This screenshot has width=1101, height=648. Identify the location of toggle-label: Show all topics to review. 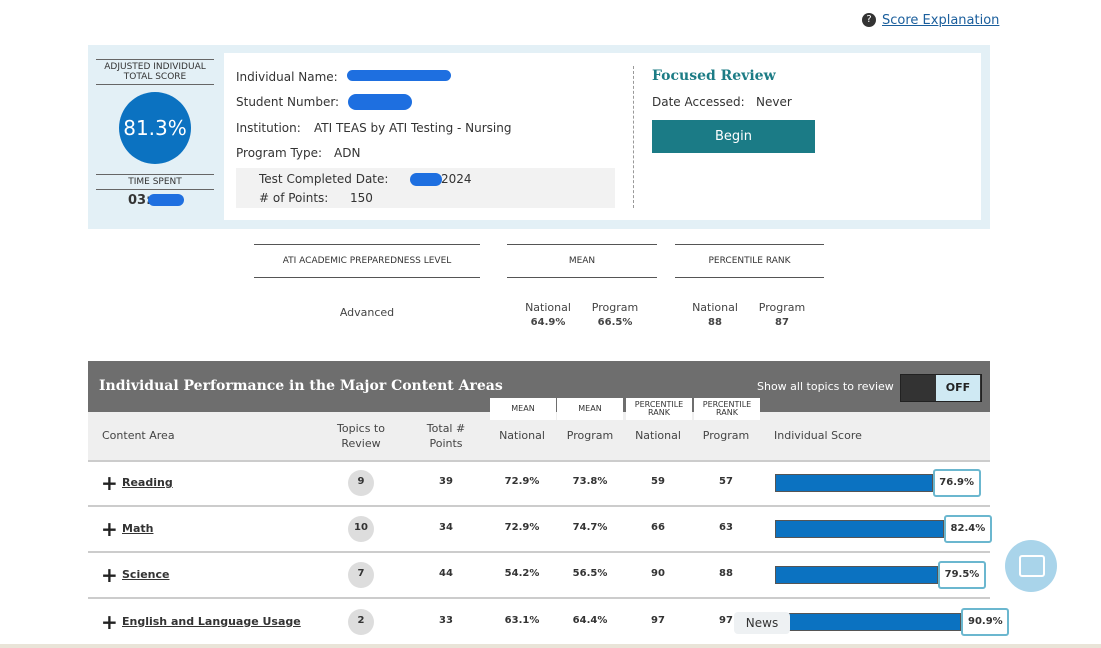
(825, 386).